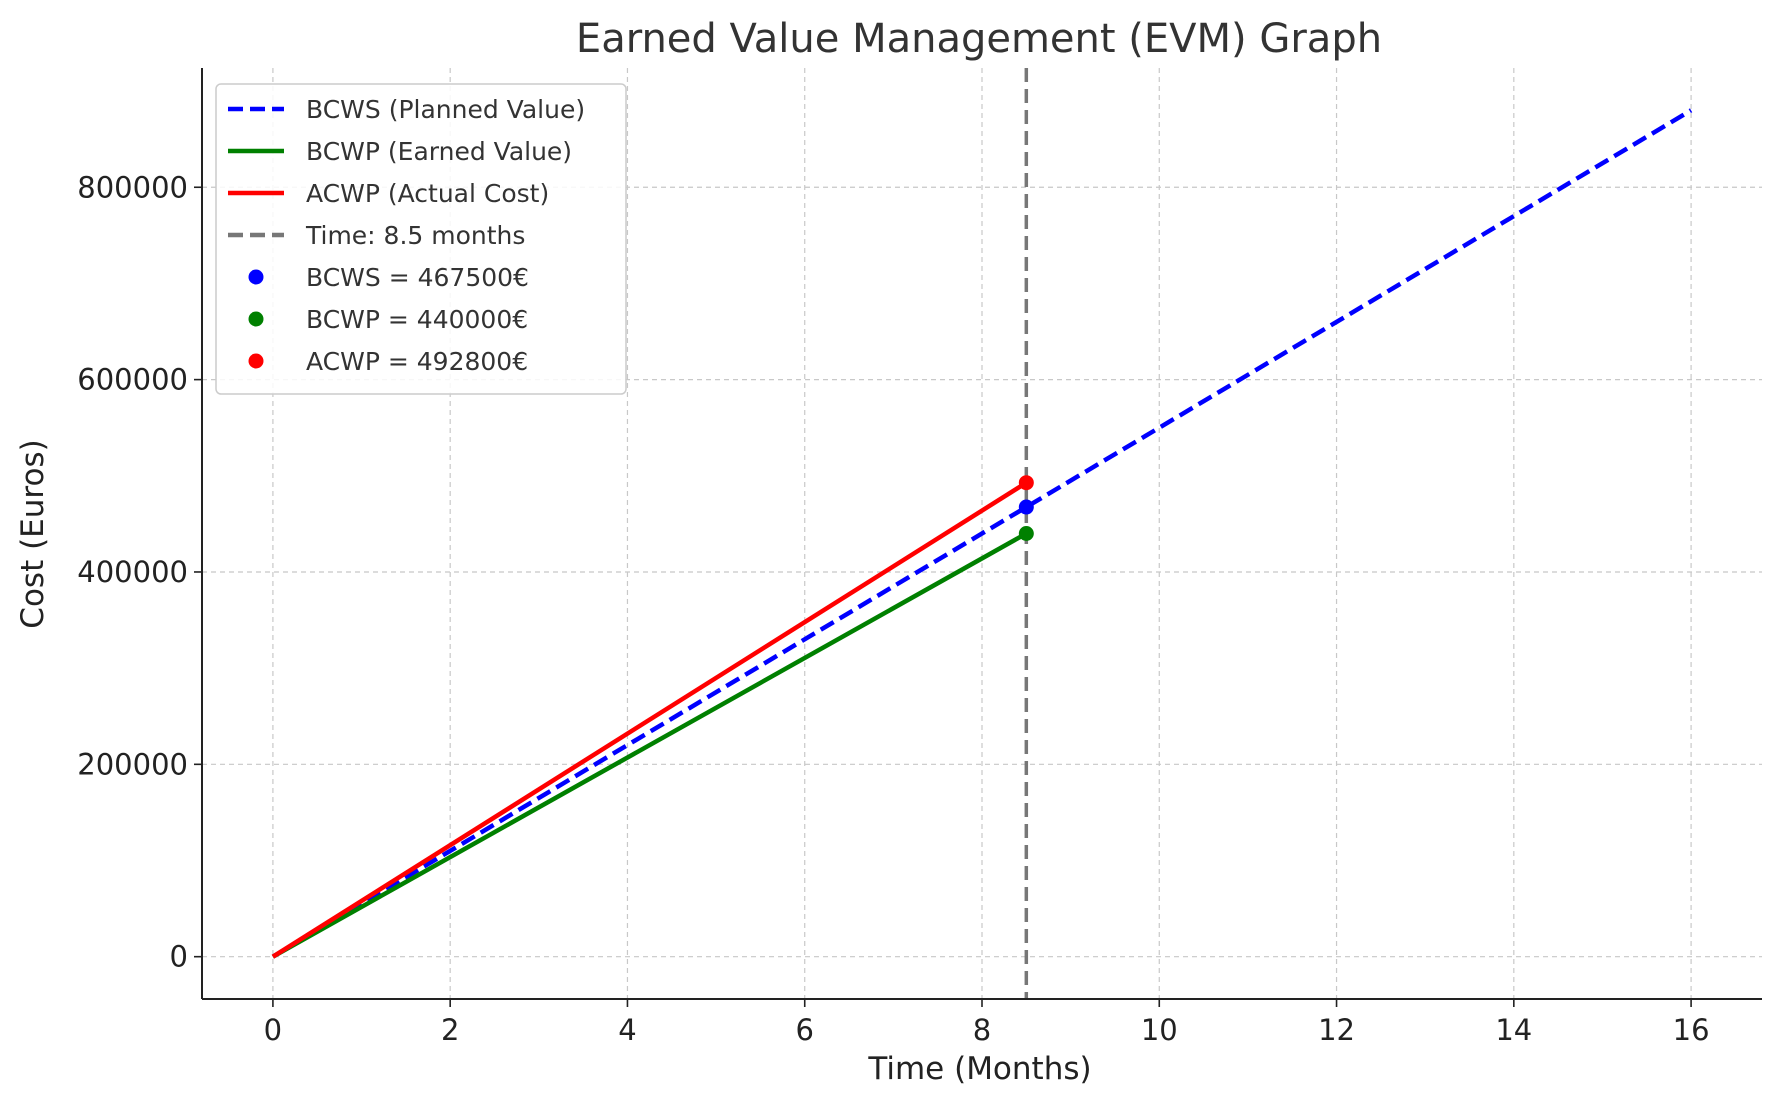 The image size is (1771, 1101). I want to click on legend-label: BCWS (Planned Value), so click(445, 109).